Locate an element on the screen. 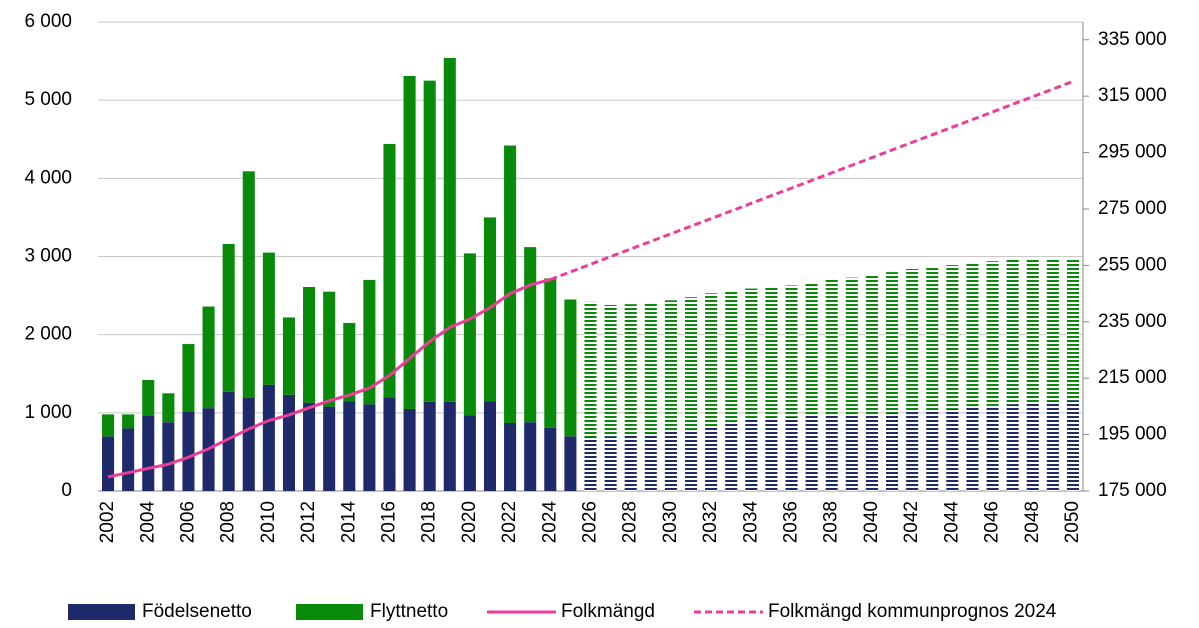 The width and height of the screenshot is (1199, 628). x-tick-label: 2034 is located at coordinates (750, 522).